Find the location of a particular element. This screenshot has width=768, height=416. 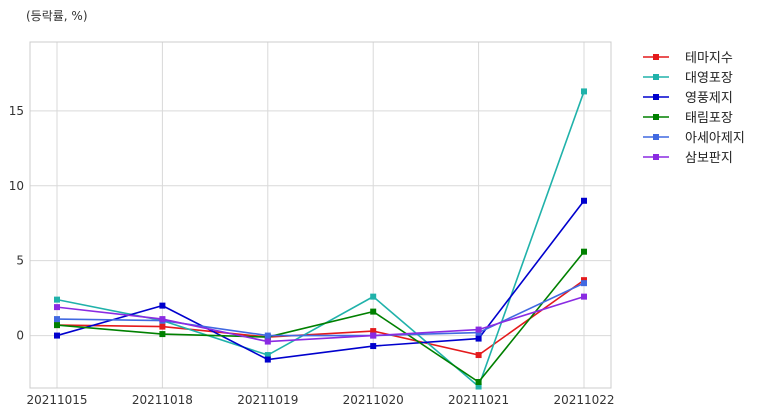

legend-label: 테마지수 is located at coordinates (709, 58).